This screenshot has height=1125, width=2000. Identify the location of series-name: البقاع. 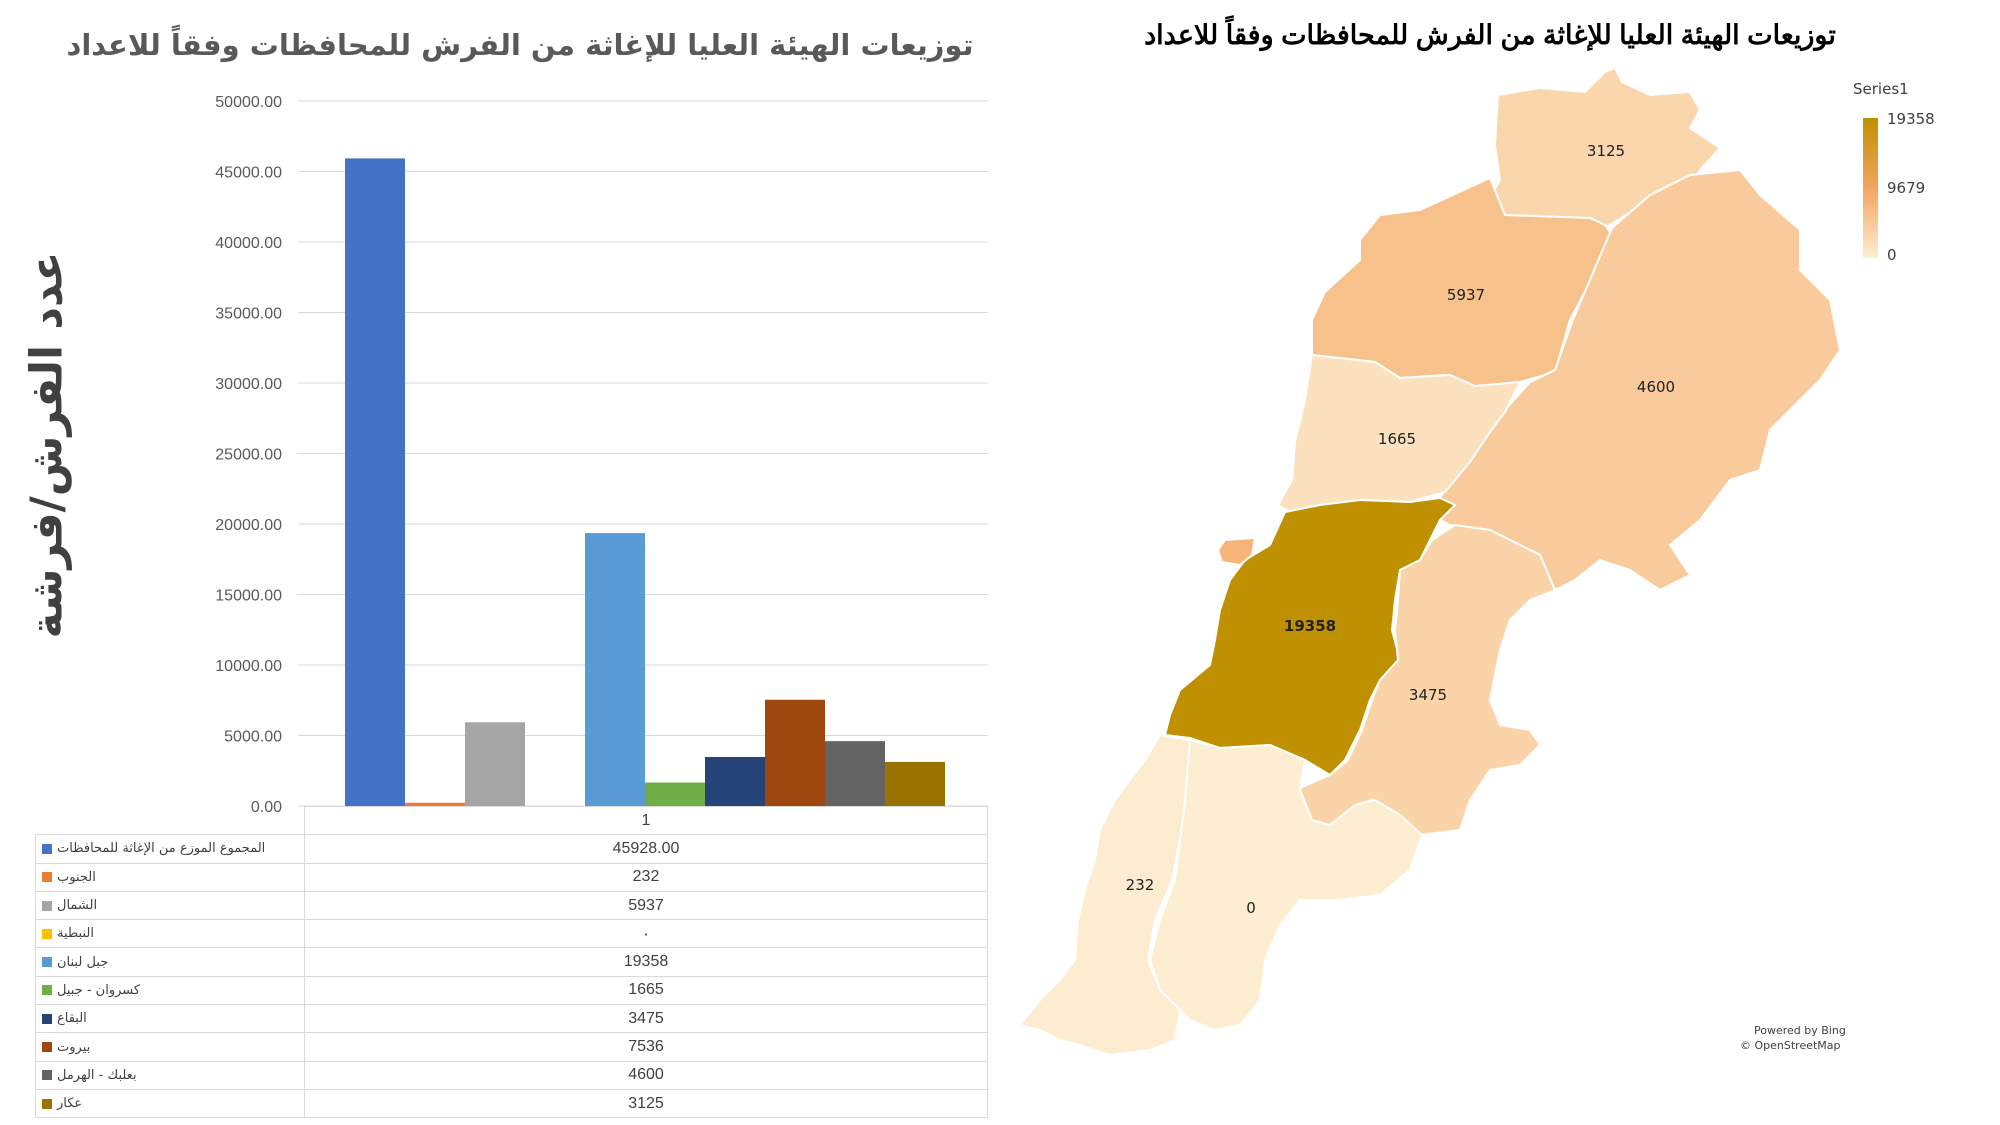
(72, 1019).